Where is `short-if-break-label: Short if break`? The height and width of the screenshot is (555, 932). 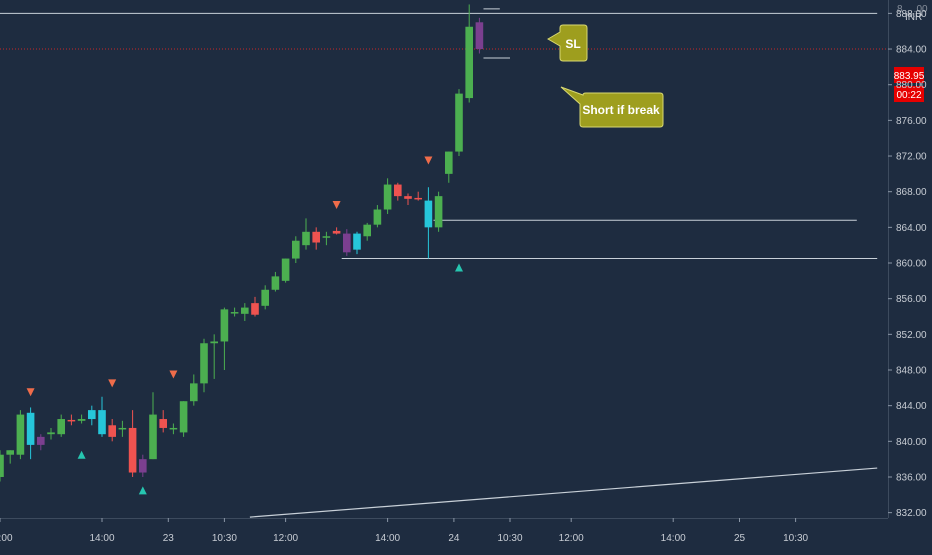
short-if-break-label: Short if break is located at coordinates (621, 110).